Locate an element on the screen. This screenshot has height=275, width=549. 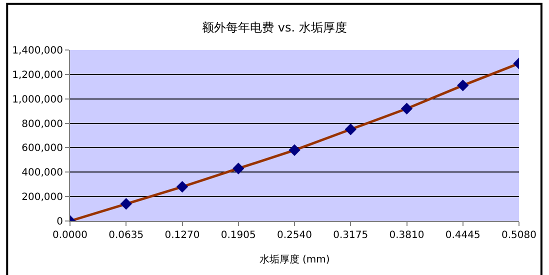
y-tick-label: 600,000 is located at coordinates (42, 148).